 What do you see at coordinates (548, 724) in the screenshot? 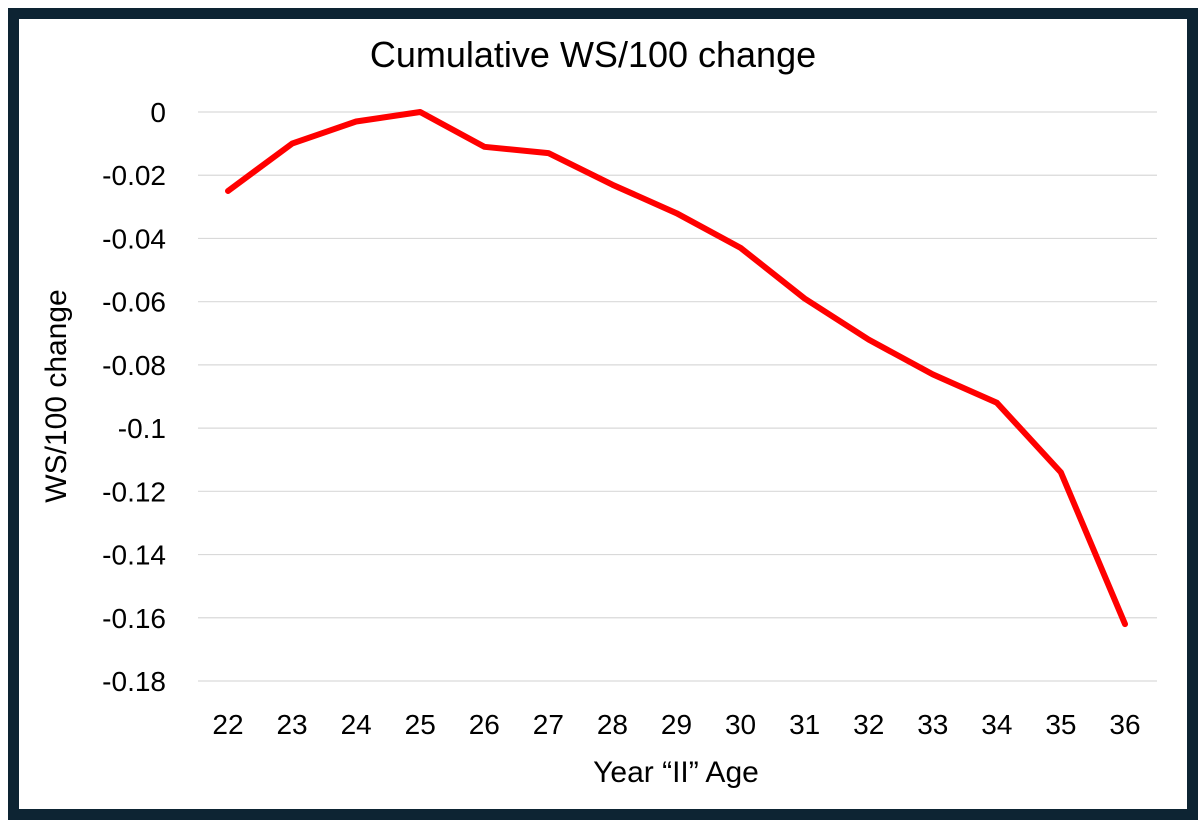
I see `x-tick-label: 27` at bounding box center [548, 724].